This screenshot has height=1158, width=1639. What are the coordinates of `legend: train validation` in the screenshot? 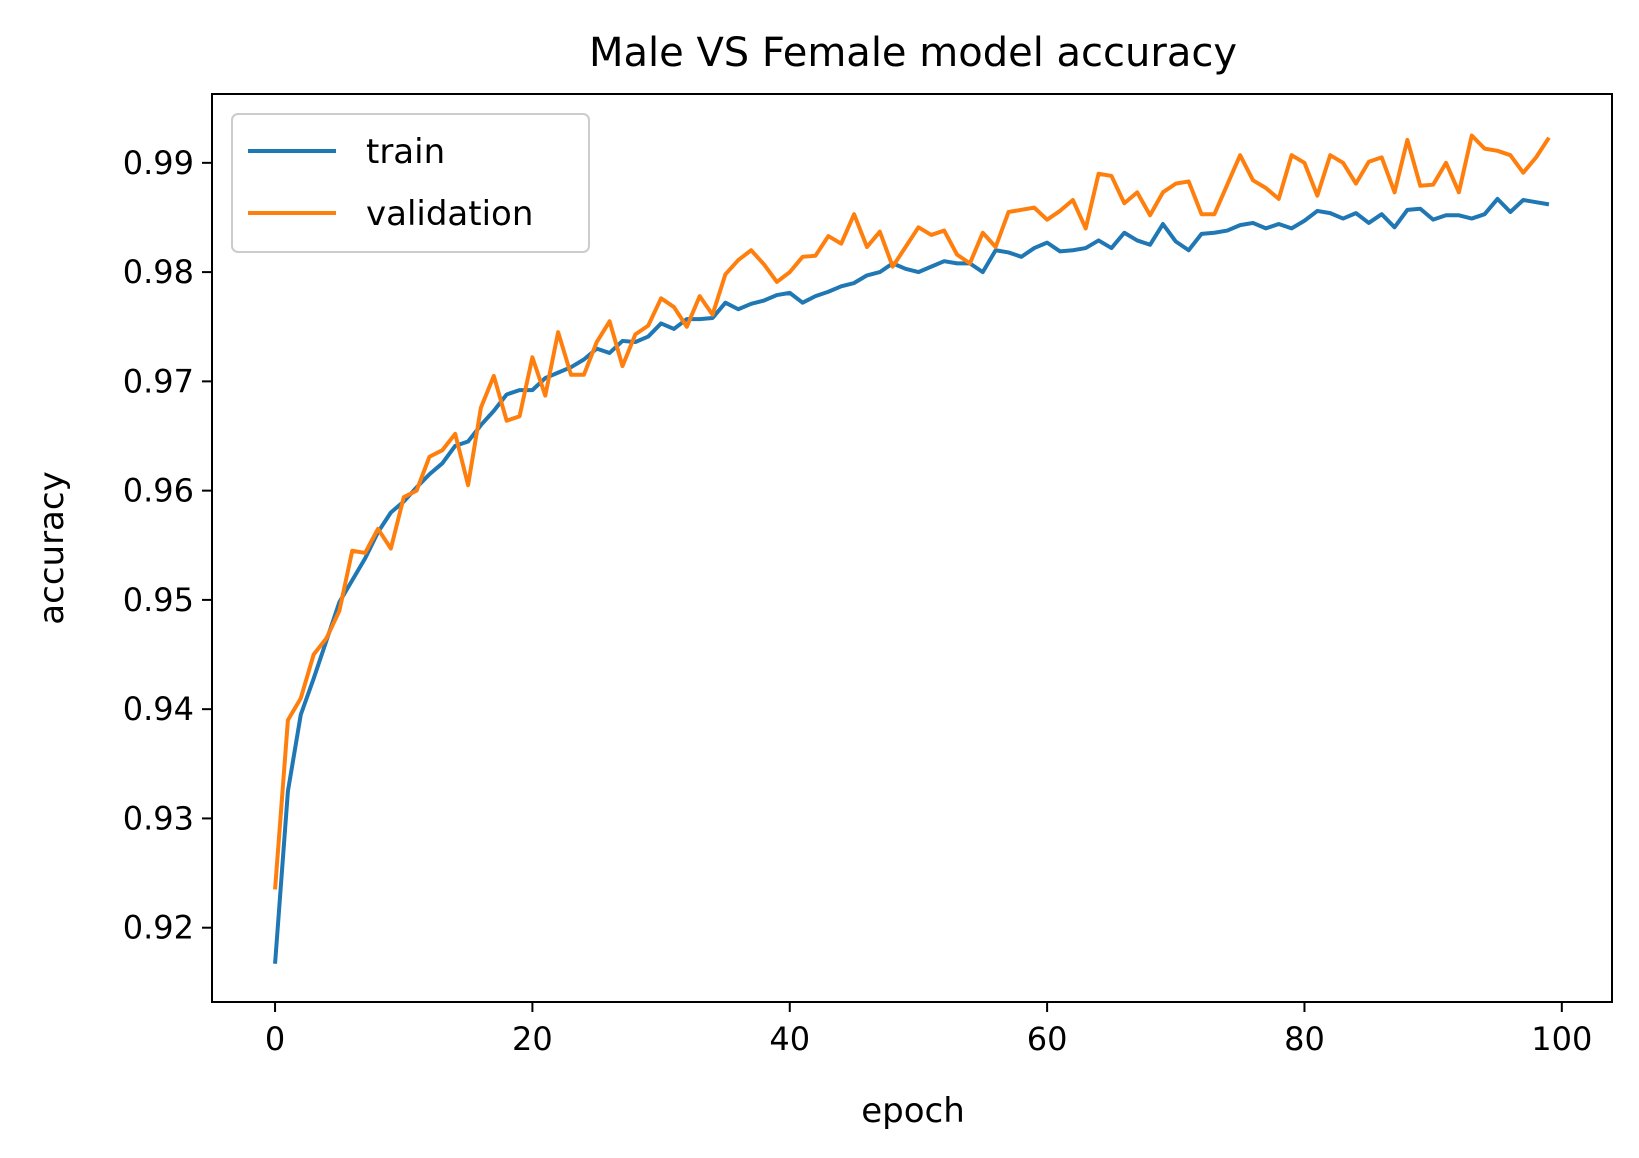 It's located at (410, 183).